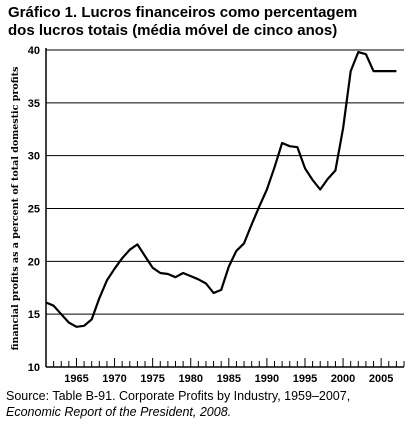  Describe the element at coordinates (190, 379) in the screenshot. I see `x-tick-label: 1980` at that location.